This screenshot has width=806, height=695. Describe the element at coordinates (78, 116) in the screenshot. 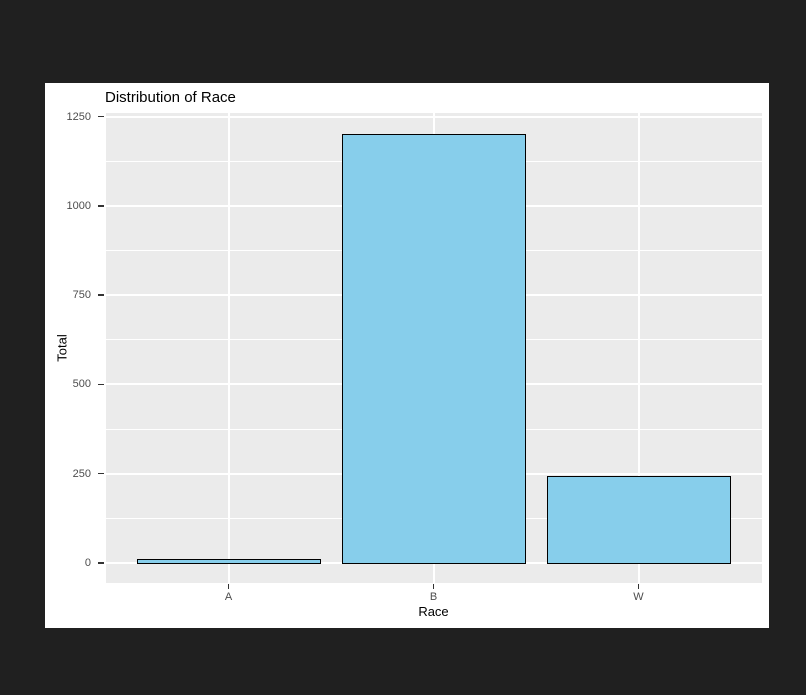

I see `y-tick-label: 1250` at that location.